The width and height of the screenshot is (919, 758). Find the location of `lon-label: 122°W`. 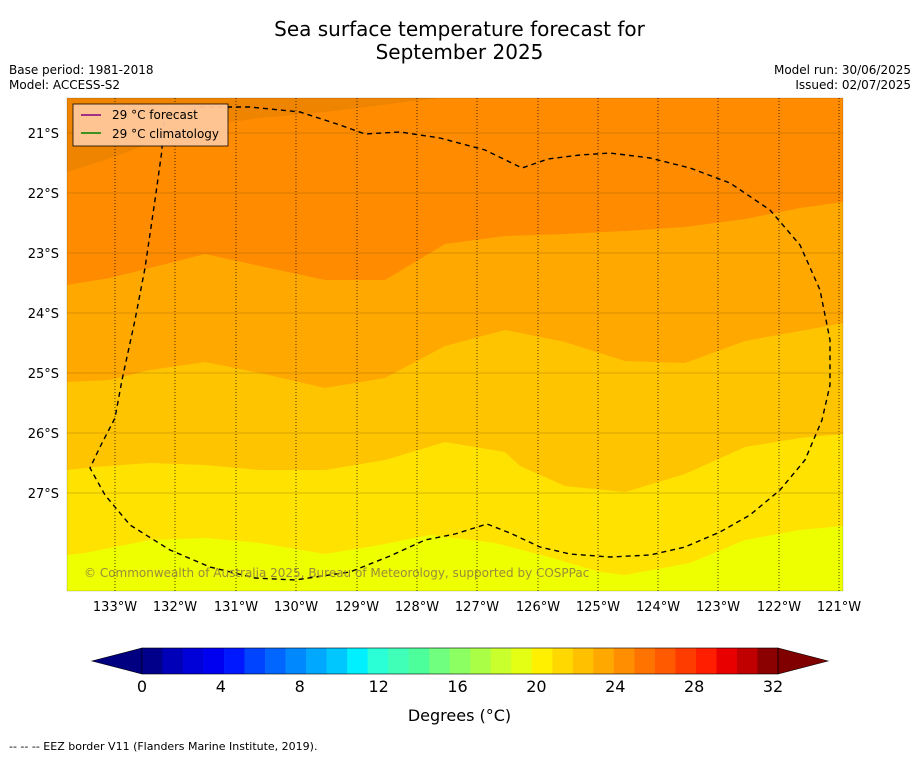

lon-label: 122°W is located at coordinates (779, 607).